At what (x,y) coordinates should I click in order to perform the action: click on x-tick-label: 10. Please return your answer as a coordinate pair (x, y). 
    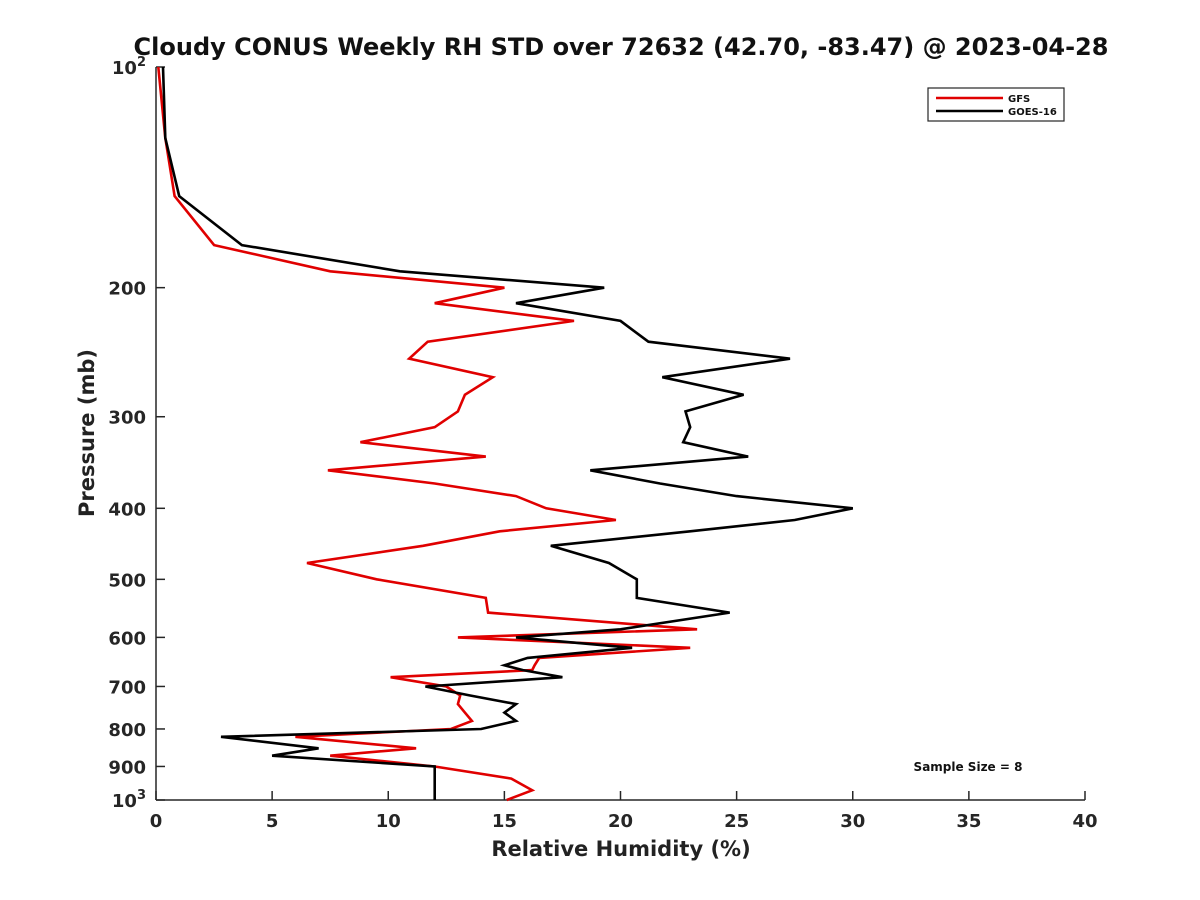
    Looking at the image, I should click on (388, 821).